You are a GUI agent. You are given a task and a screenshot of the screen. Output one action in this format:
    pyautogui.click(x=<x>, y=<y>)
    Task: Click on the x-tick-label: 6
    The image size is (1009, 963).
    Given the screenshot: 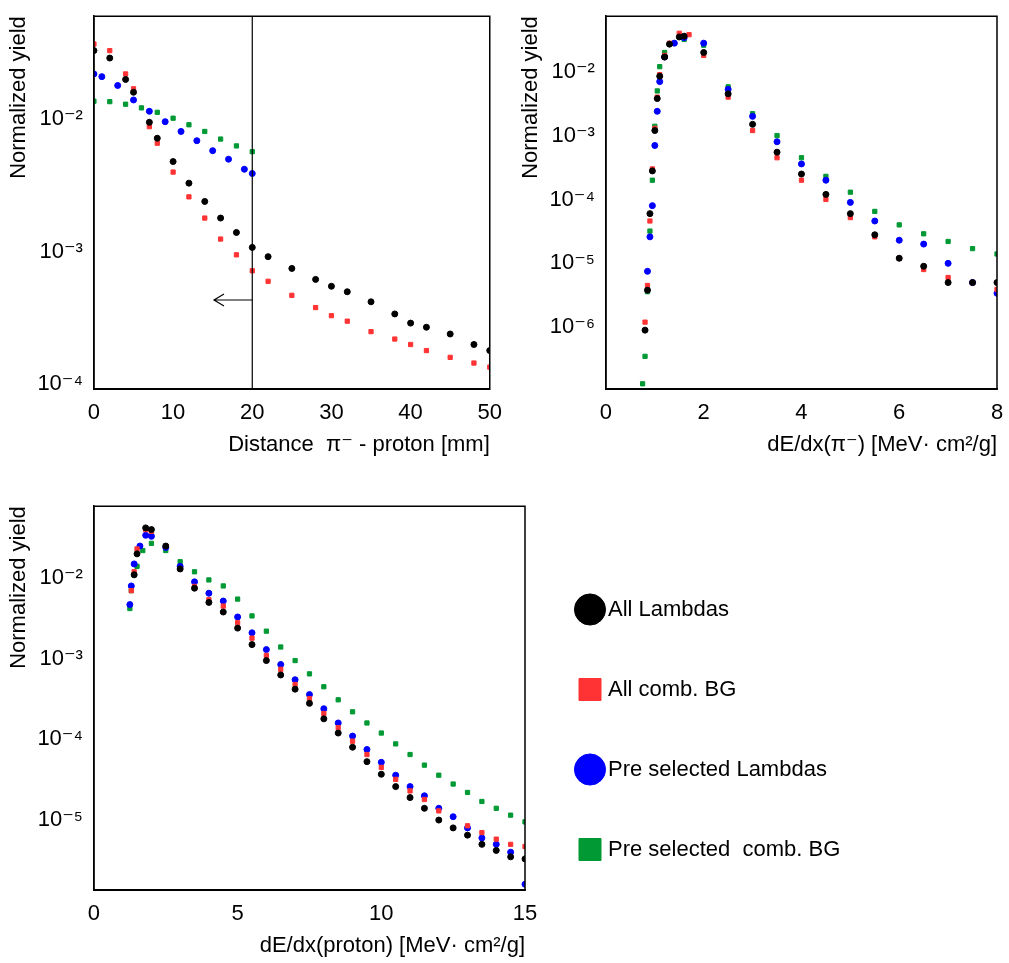 What is the action you would take?
    pyautogui.click(x=899, y=412)
    